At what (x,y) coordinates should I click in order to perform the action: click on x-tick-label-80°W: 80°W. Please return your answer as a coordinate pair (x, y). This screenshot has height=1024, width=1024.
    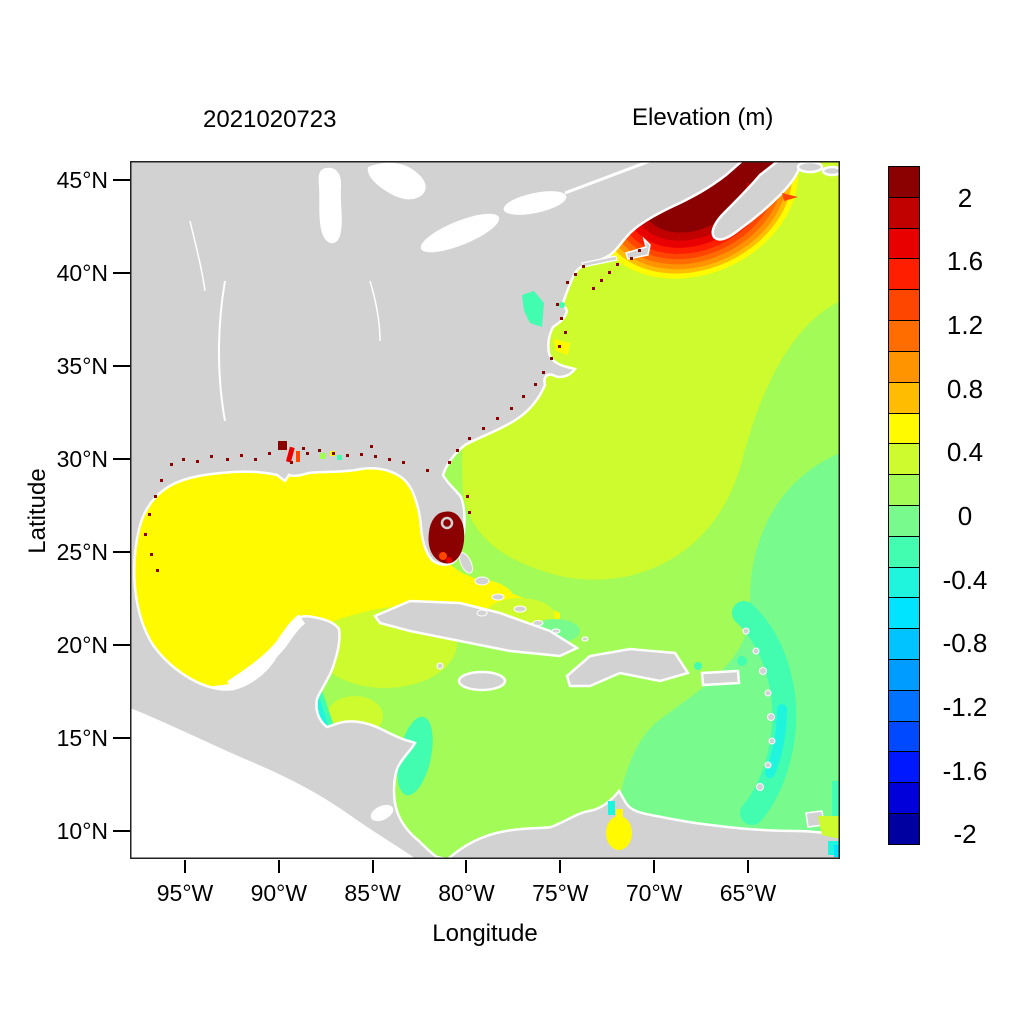
    Looking at the image, I should click on (466, 893).